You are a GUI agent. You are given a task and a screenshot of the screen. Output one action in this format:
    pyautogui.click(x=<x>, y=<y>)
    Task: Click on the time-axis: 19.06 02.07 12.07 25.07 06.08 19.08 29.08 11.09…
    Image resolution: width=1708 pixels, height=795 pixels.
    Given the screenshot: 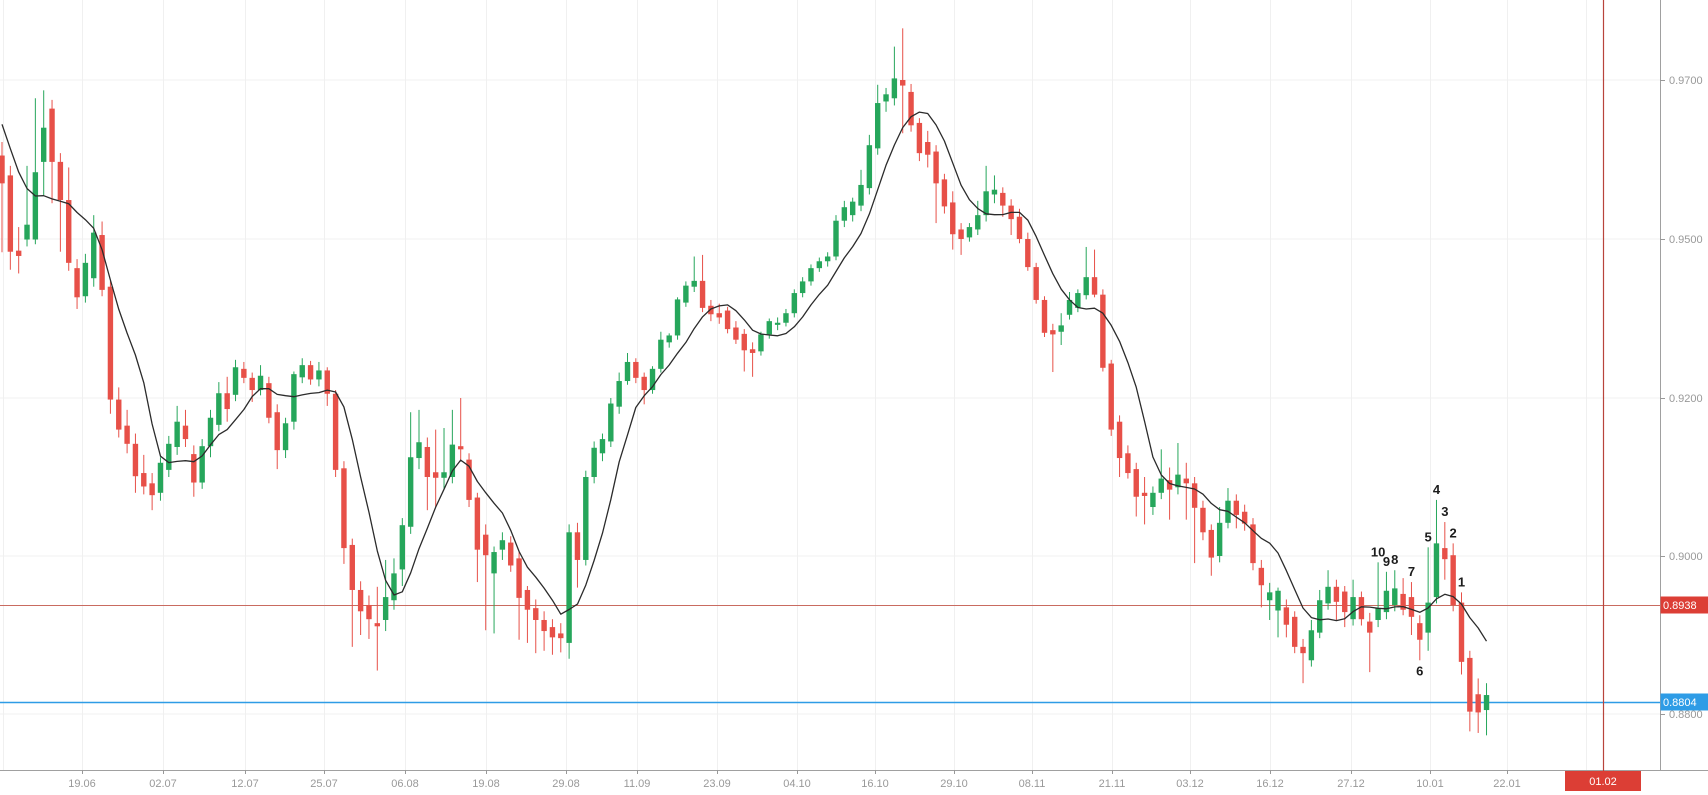 What is the action you would take?
    pyautogui.click(x=794, y=780)
    